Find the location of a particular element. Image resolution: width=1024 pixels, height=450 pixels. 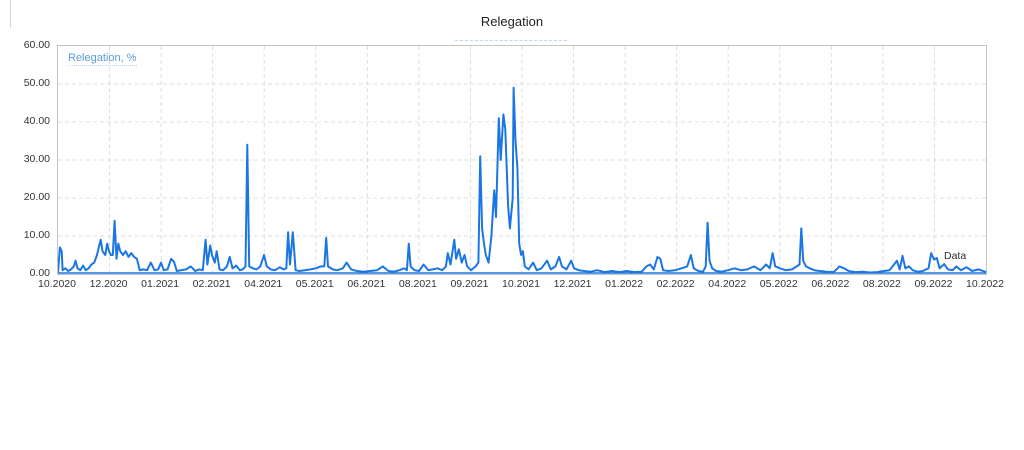

y-tick-label: 30.00 is located at coordinates (36, 159).